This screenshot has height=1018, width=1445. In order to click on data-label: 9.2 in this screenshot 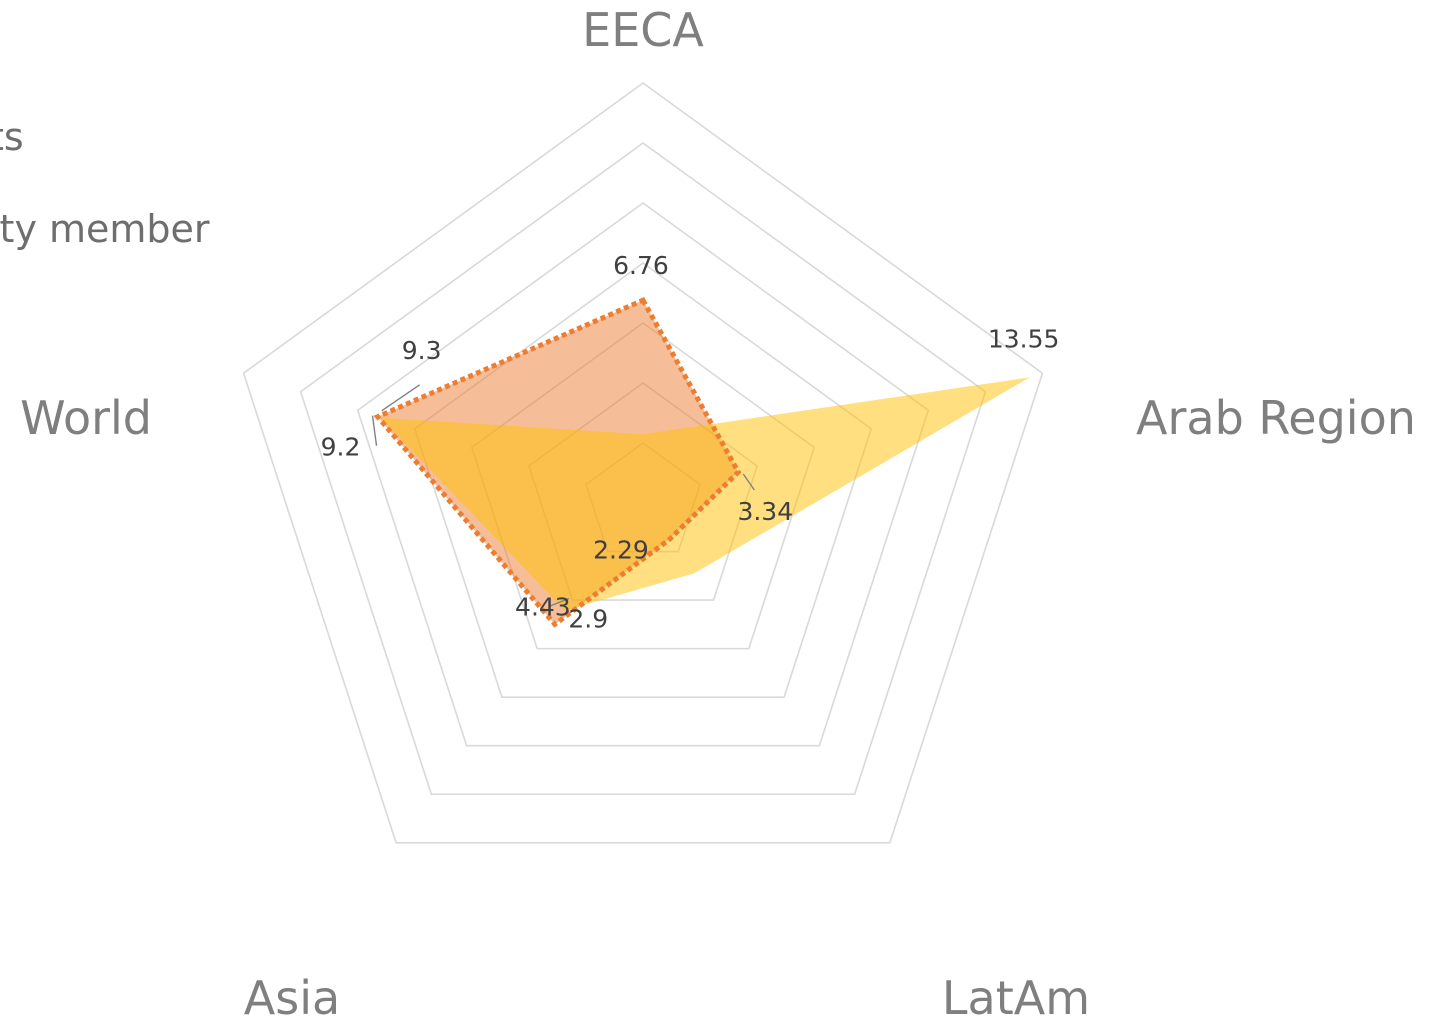, I will do `click(341, 447)`.